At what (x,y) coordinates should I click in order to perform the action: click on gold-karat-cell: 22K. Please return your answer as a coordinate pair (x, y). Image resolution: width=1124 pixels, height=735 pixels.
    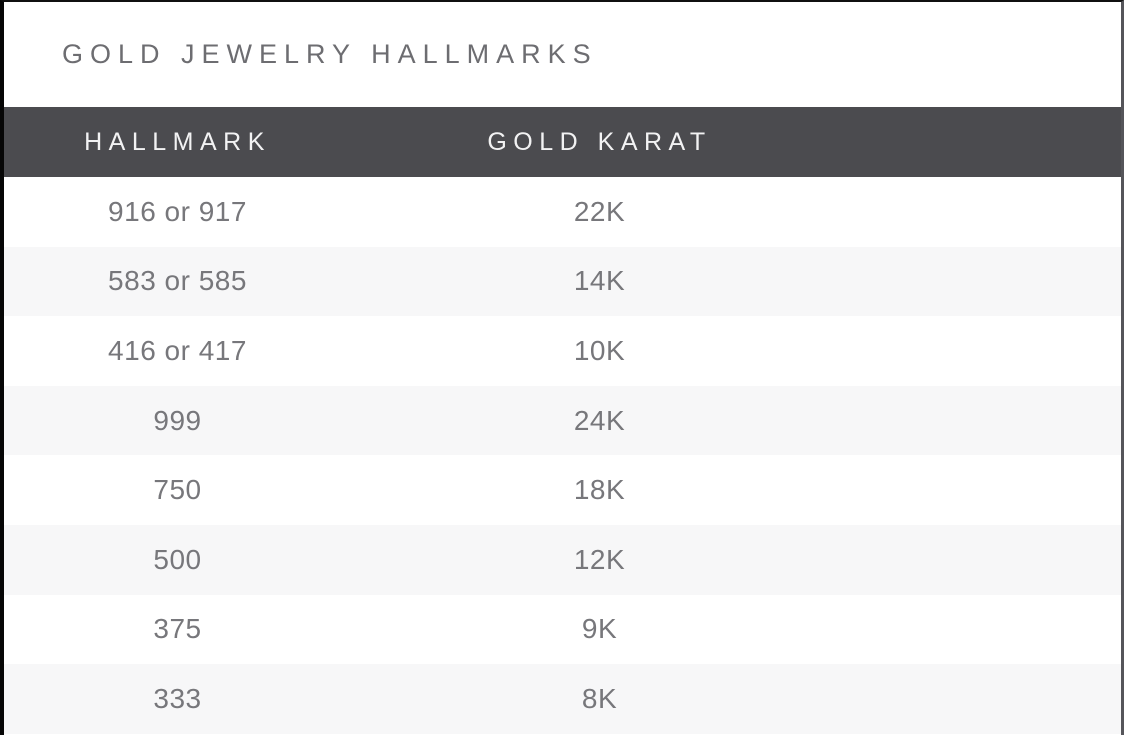
    Looking at the image, I should click on (599, 211).